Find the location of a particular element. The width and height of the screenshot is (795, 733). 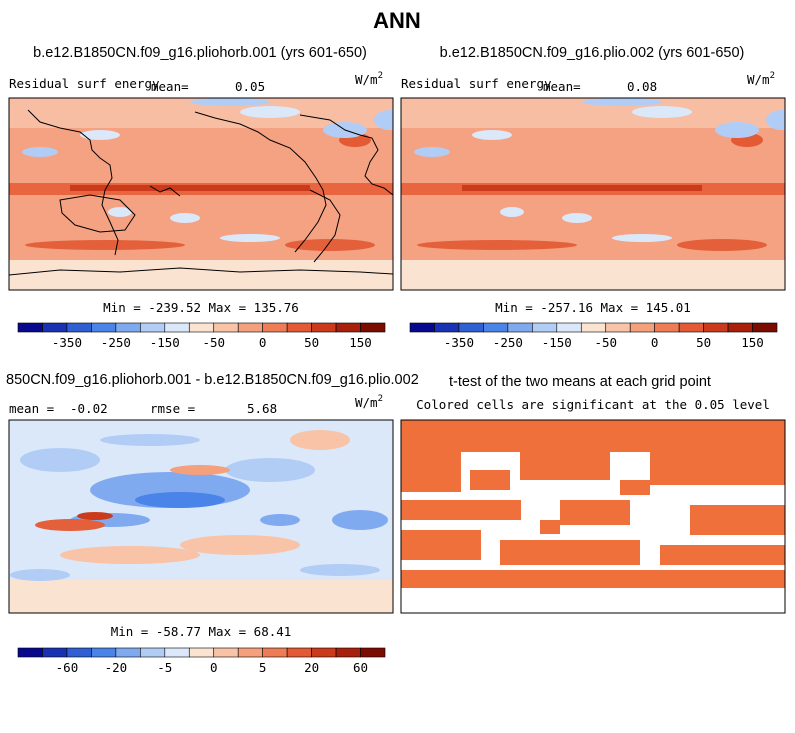

significance-field is located at coordinates (593, 516).